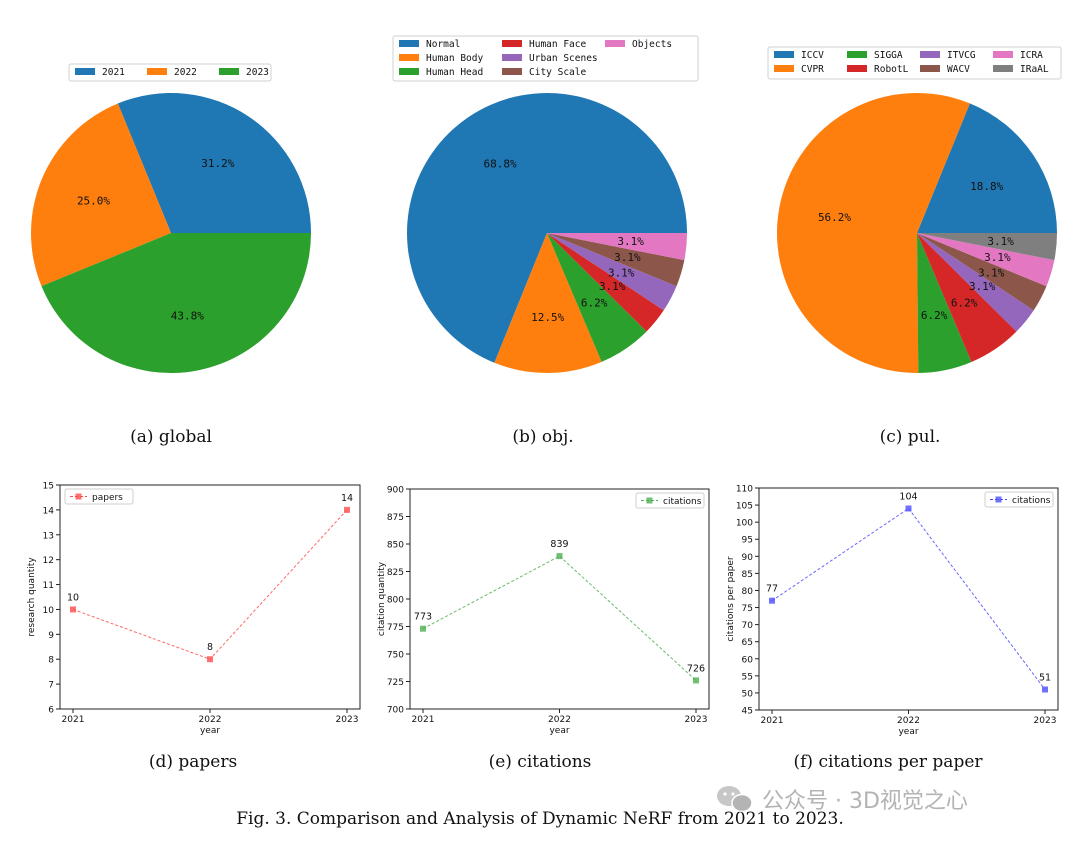  I want to click on pie-chart-c: 18.8%56.2%6.2%6.2%3.1%3.1%3.1%3.1%, so click(916, 232).